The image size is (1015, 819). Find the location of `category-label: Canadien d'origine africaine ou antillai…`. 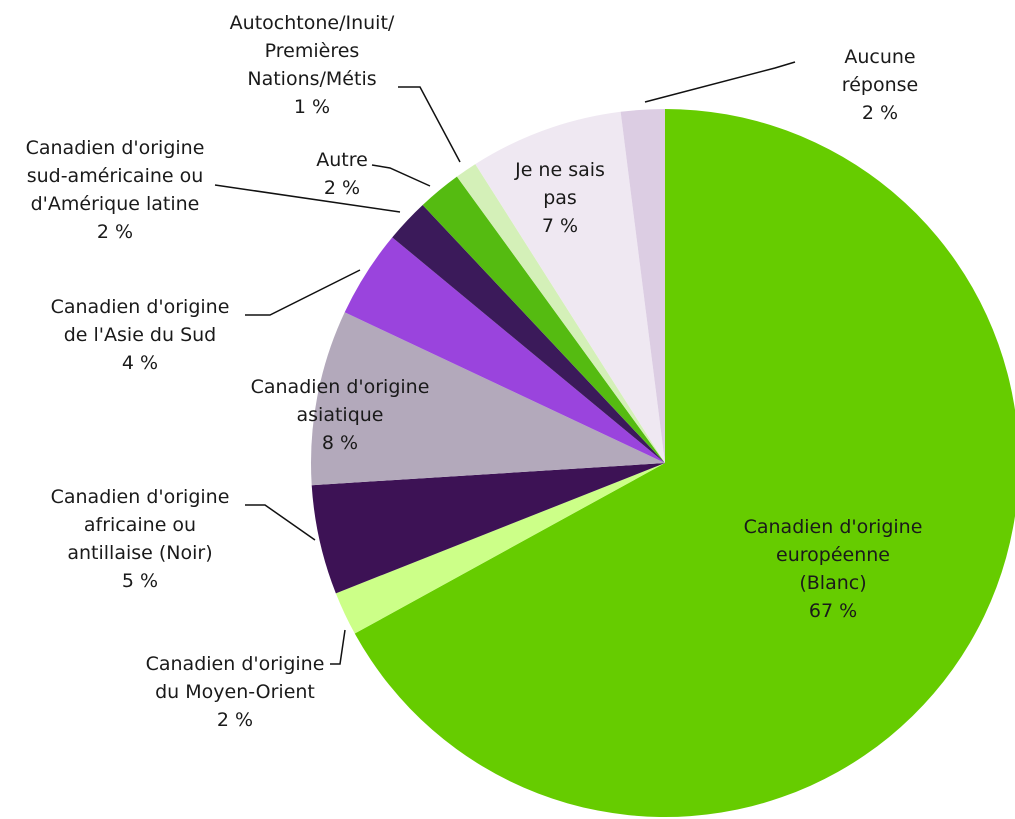

category-label: Canadien d'origine africaine ou antillai… is located at coordinates (140, 525).